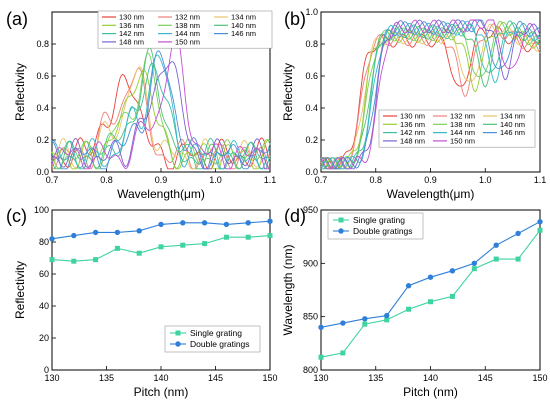 The width and height of the screenshot is (550, 403). I want to click on y-tick-label: 0, so click(46, 370).